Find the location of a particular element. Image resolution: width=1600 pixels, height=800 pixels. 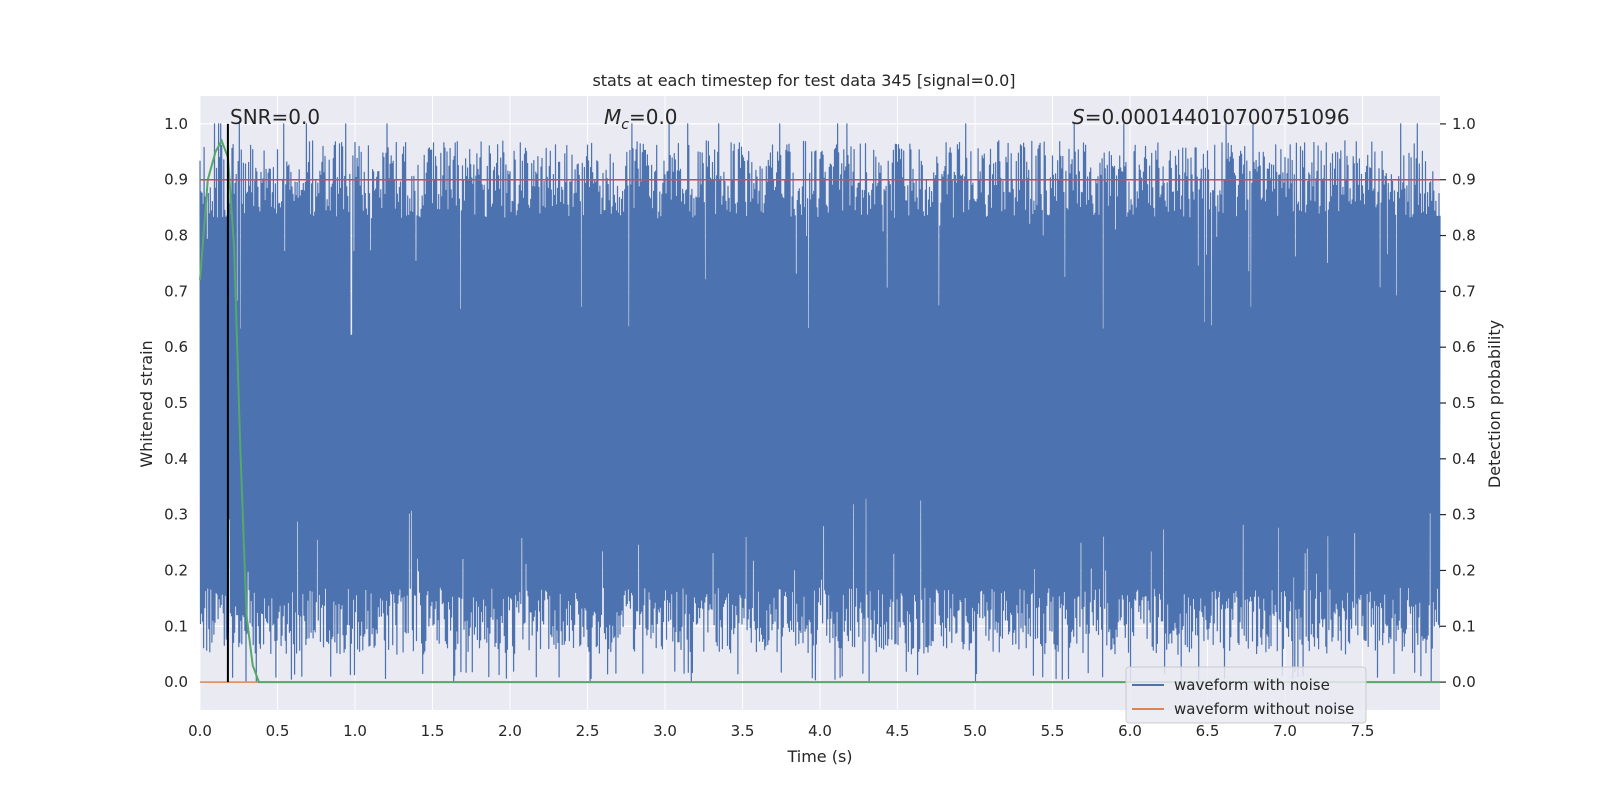

y-tick-label-left: 0.1 is located at coordinates (176, 626).